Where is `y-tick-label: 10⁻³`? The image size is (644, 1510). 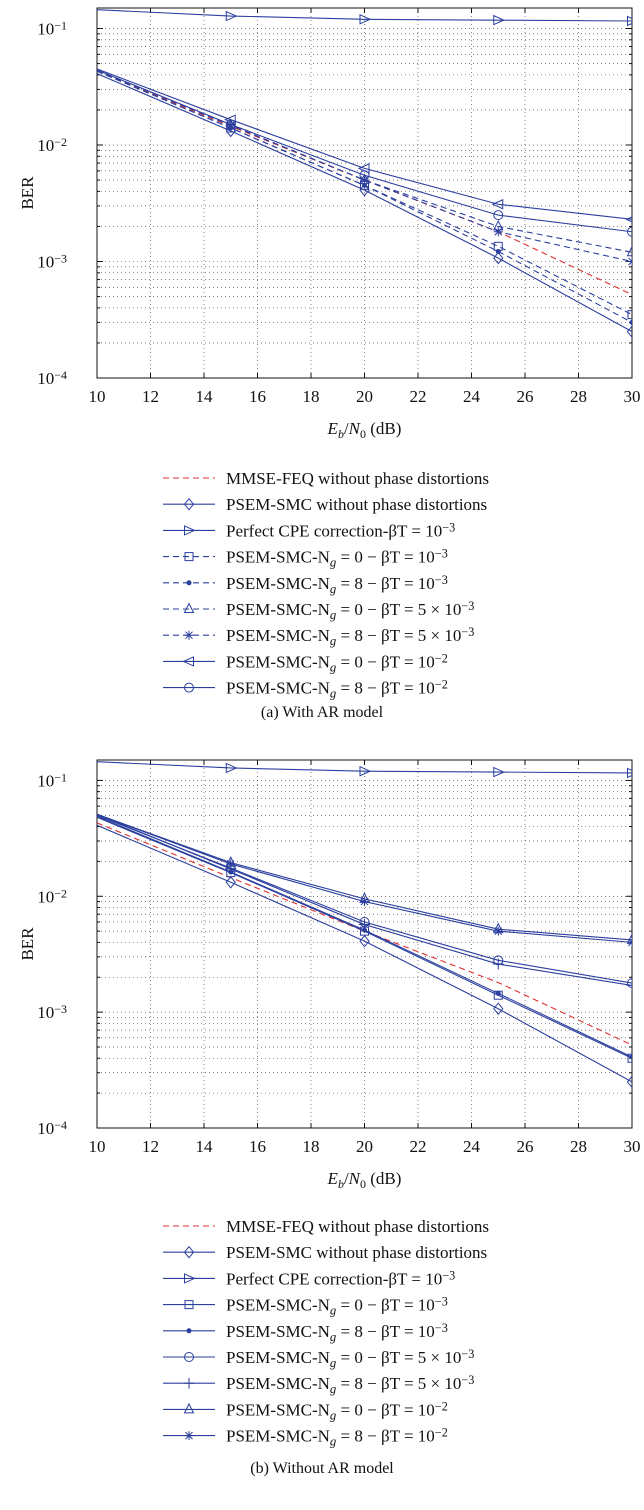
y-tick-label: 10⁻³ is located at coordinates (52, 261).